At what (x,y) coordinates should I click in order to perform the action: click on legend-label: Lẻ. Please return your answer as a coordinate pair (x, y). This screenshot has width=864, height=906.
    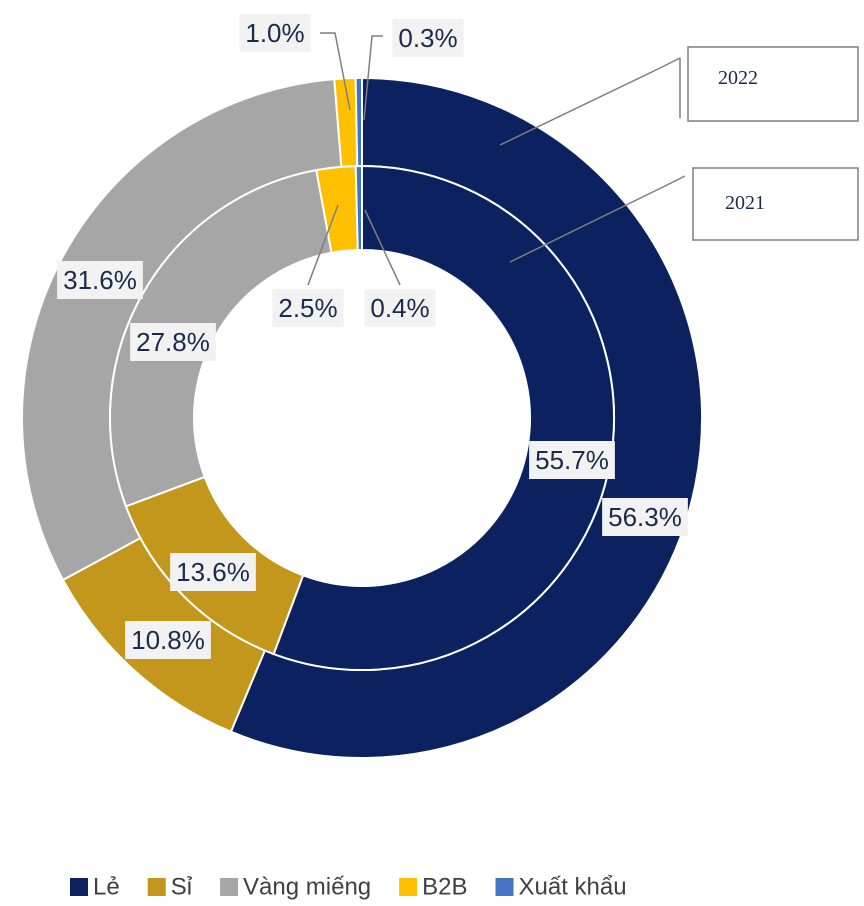
    Looking at the image, I should click on (106, 887).